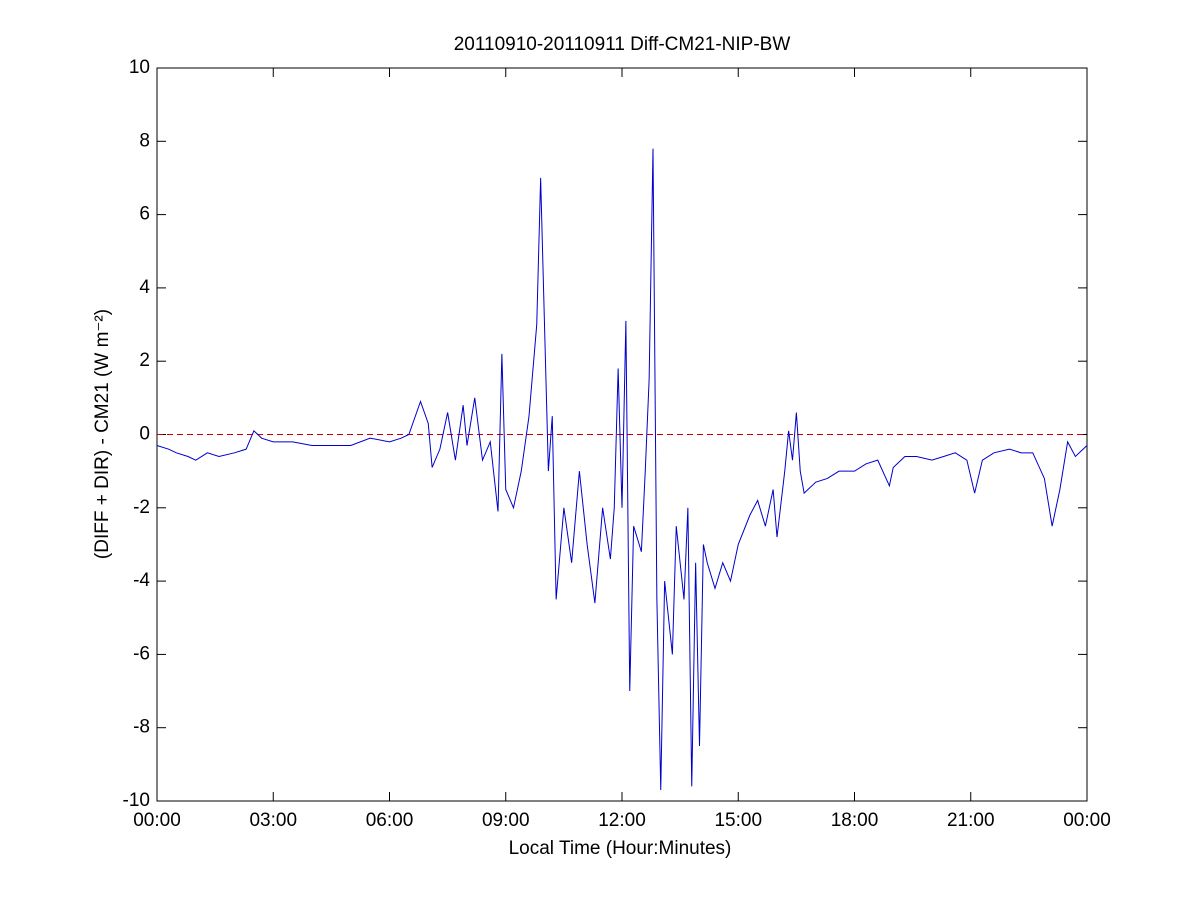 This screenshot has height=906, width=1201. I want to click on y-tick-label: 2, so click(144, 360).